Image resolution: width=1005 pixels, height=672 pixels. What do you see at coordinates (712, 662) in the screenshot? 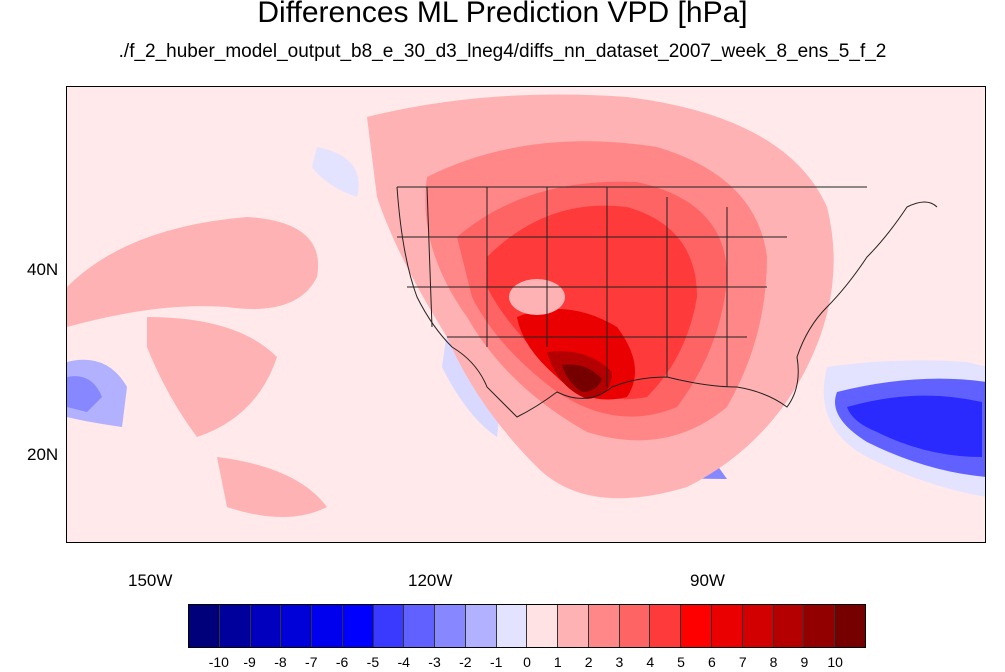
I see `colorbar-tick-label: 6` at bounding box center [712, 662].